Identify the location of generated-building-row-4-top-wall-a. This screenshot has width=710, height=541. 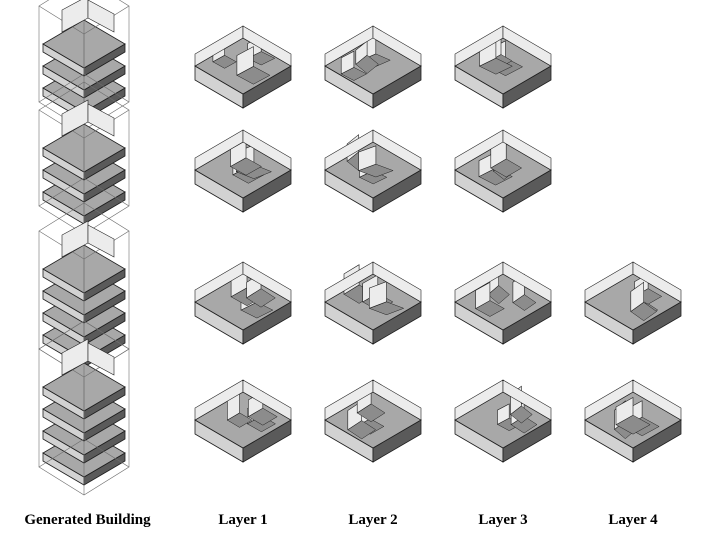
(75, 357).